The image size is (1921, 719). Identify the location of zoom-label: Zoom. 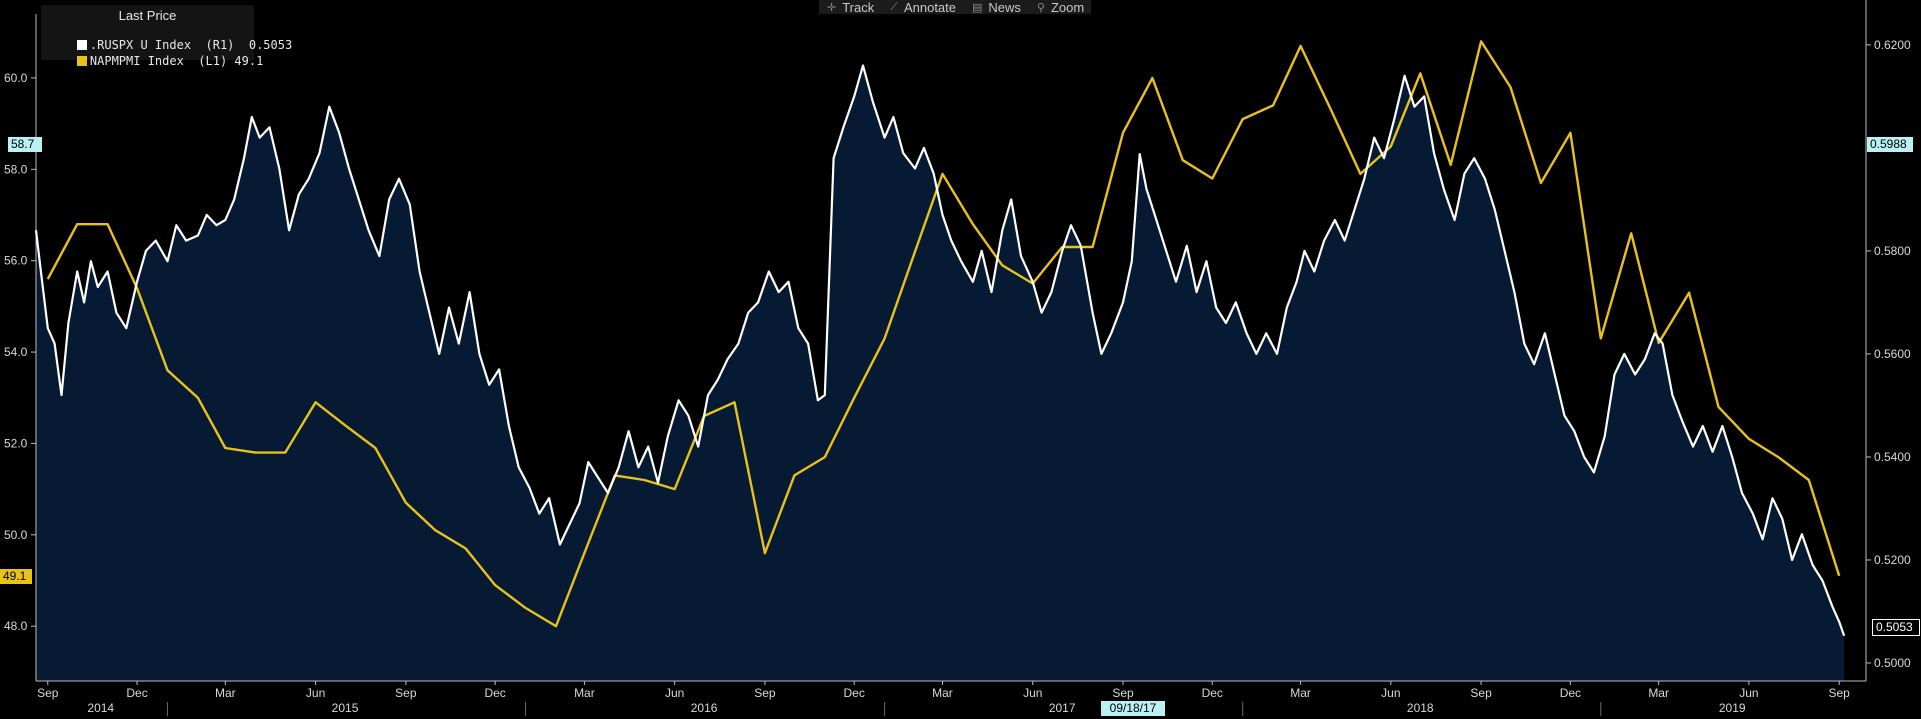
(1067, 7).